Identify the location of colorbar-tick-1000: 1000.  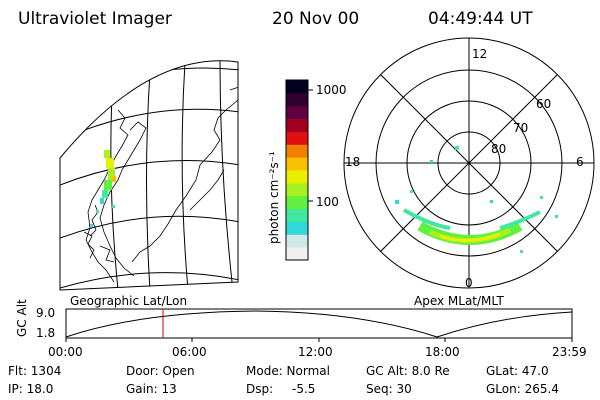
(331, 90).